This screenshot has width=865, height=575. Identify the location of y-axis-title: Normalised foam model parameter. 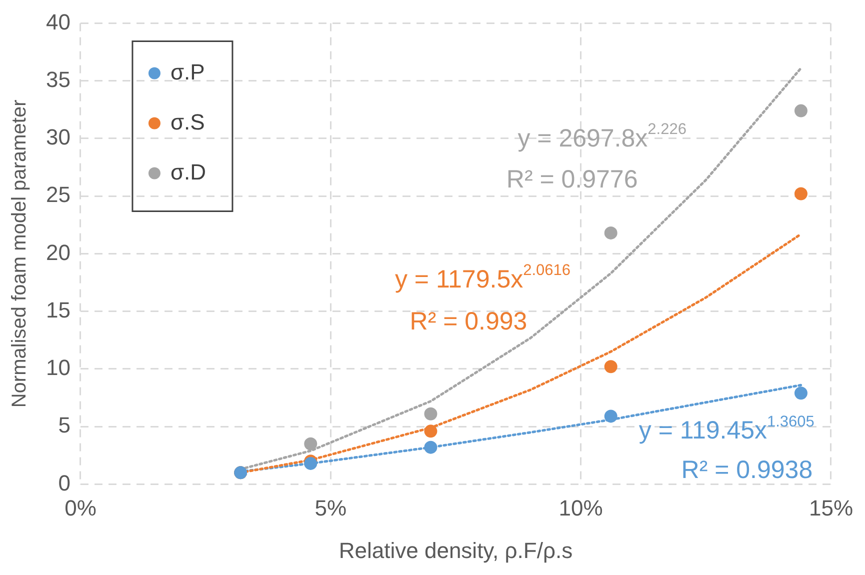
(19, 253).